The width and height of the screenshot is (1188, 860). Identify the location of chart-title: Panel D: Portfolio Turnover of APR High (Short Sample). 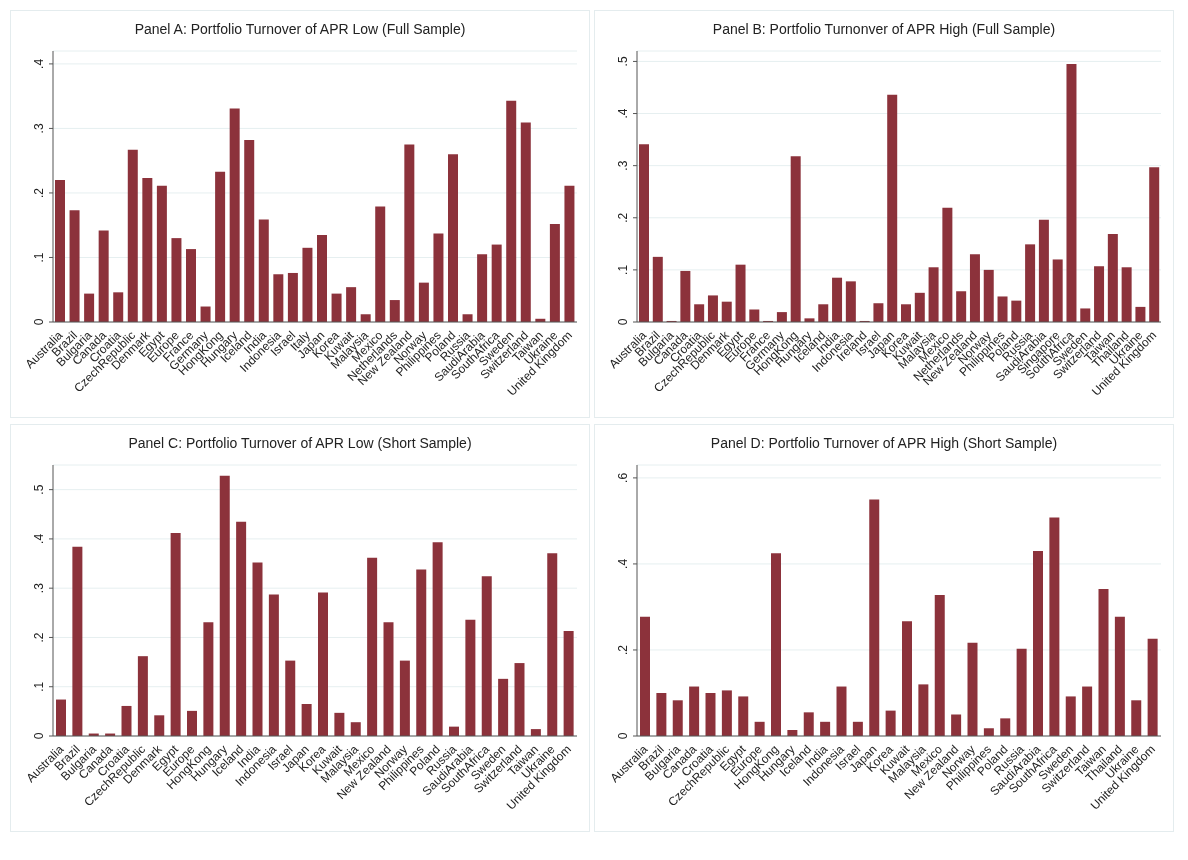
(884, 443).